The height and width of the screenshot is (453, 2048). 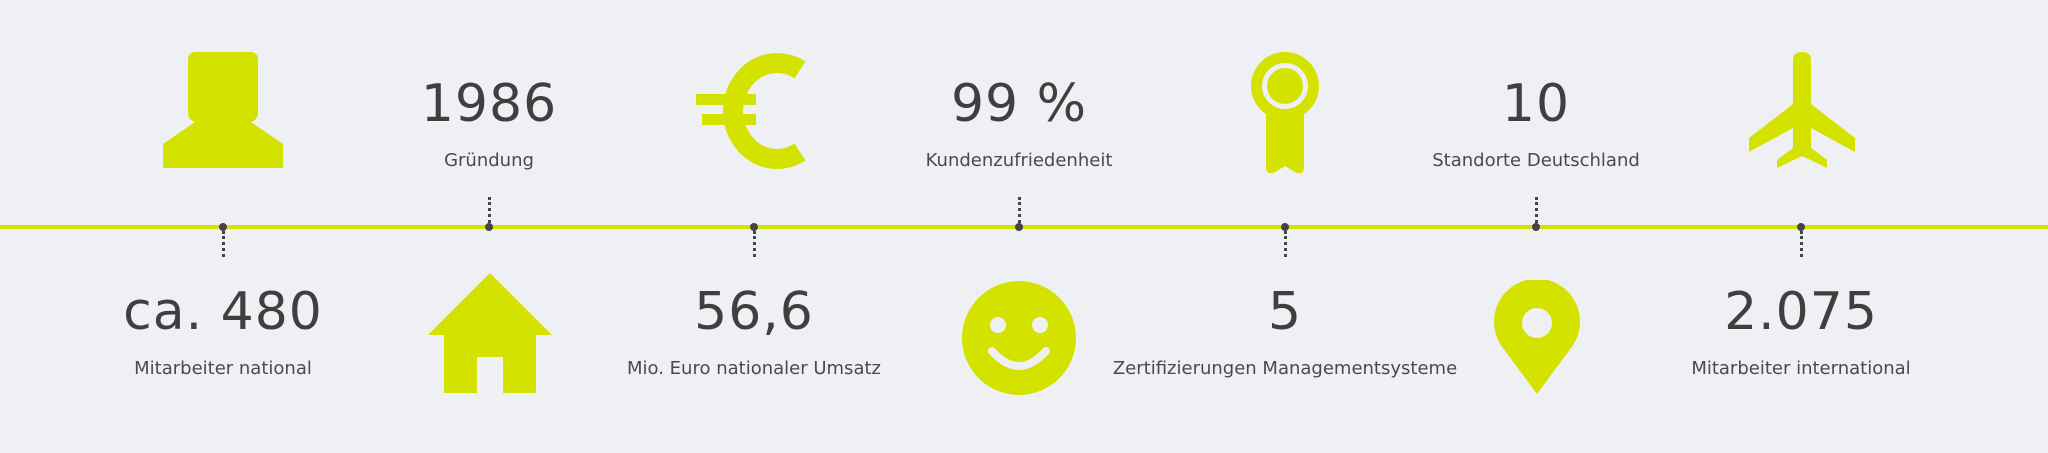 What do you see at coordinates (1285, 368) in the screenshot?
I see `stat-label: Zertifizierungen Managementsysteme` at bounding box center [1285, 368].